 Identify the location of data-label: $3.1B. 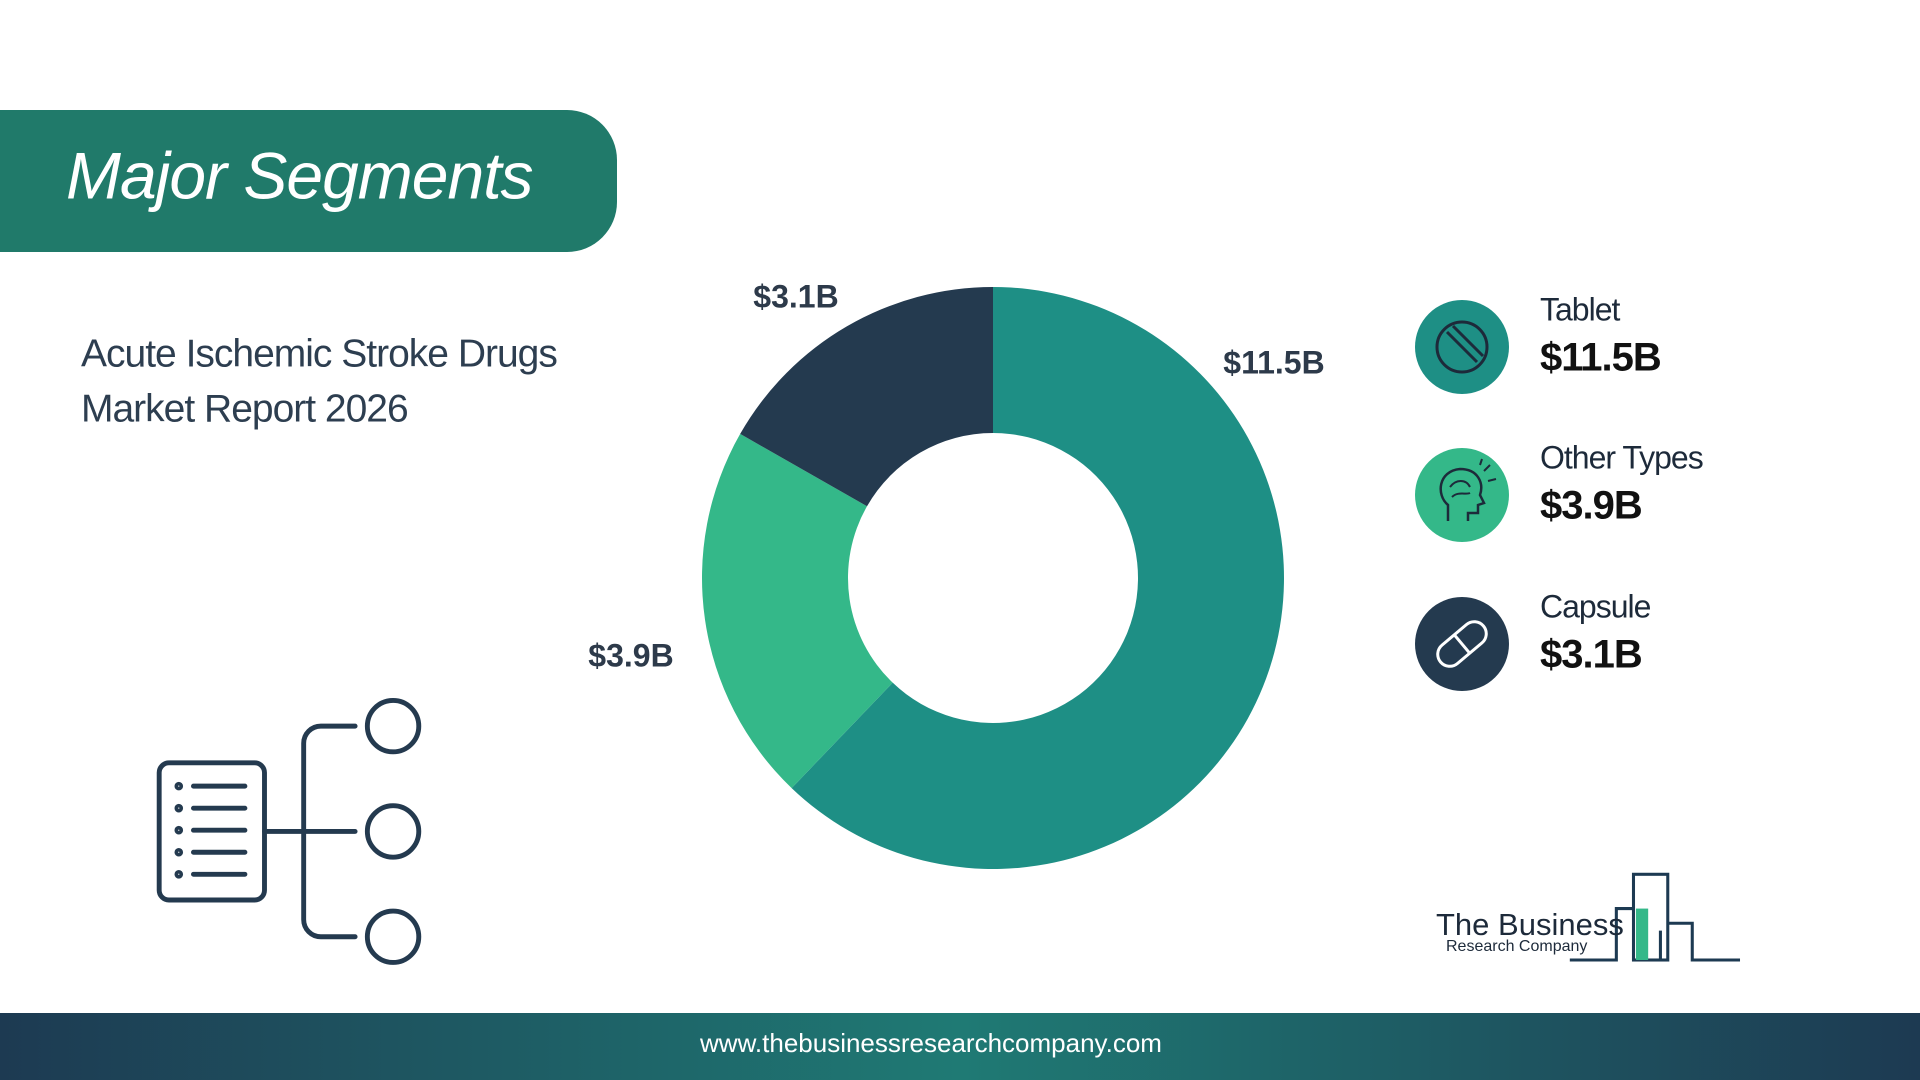
(795, 296).